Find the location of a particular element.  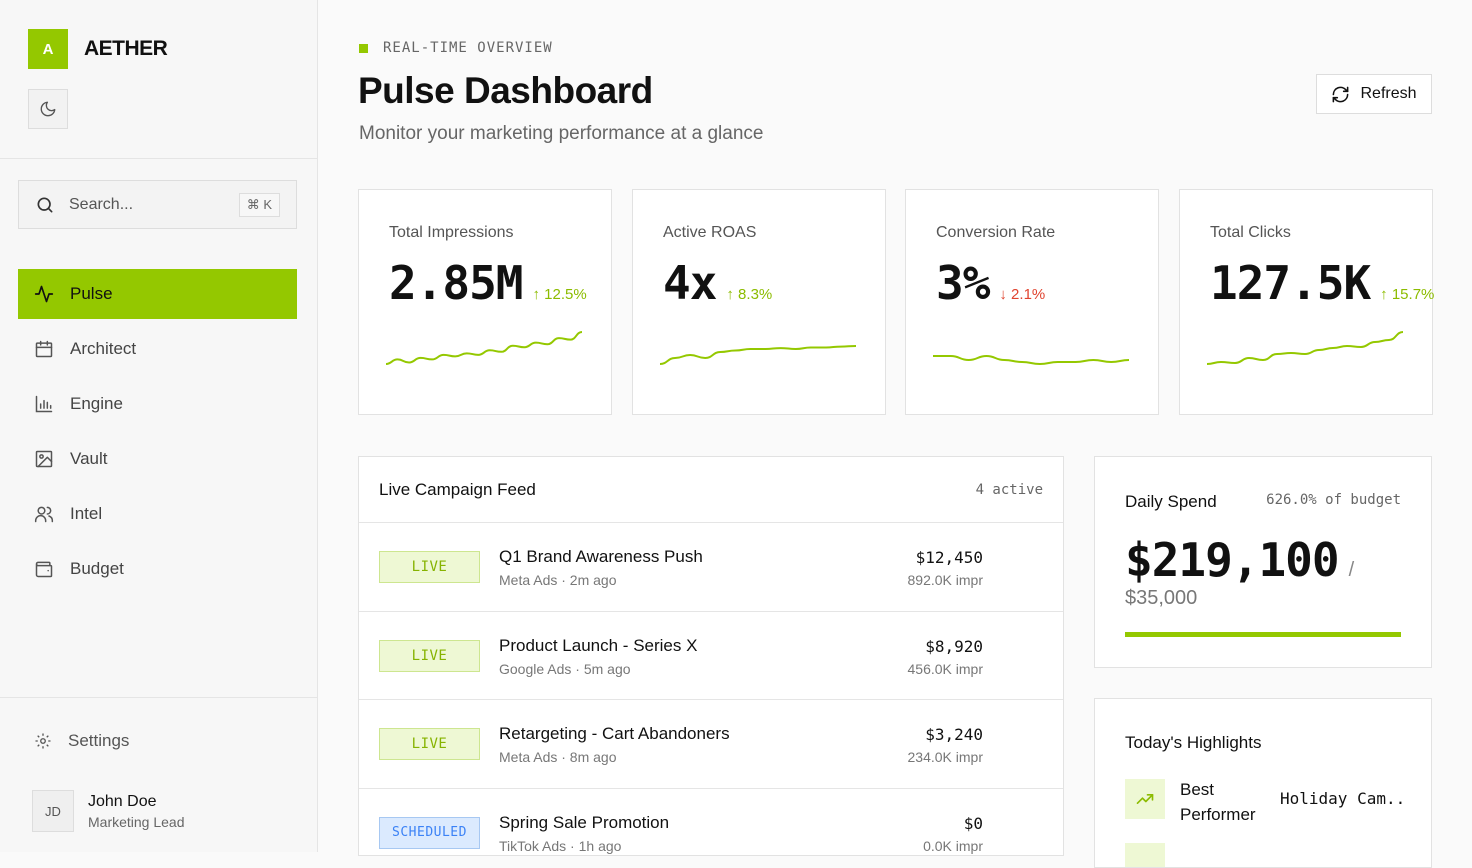

nav-item-engine: Engine is located at coordinates (157, 404).